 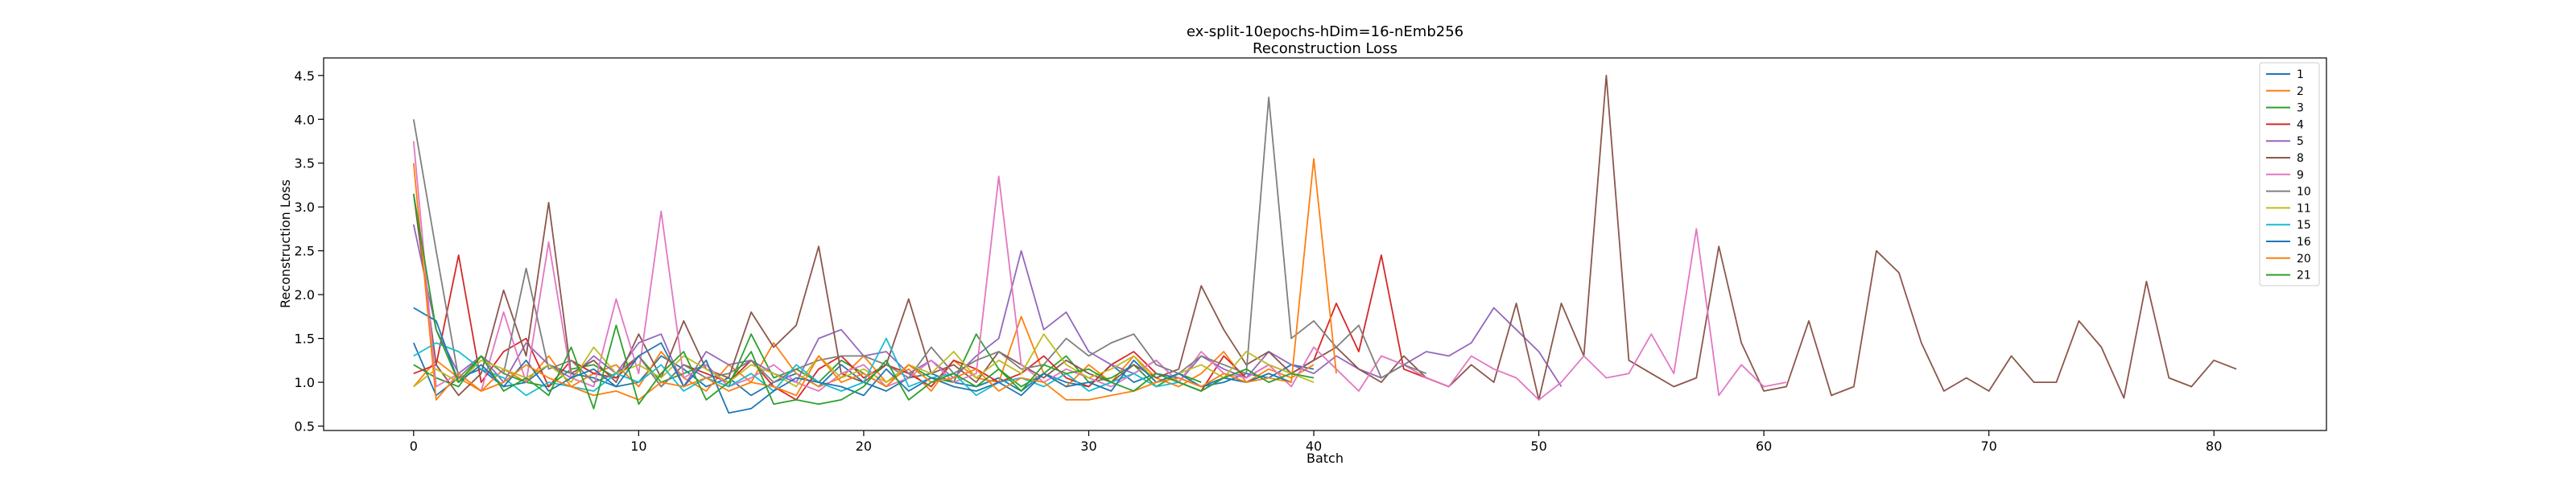 What do you see at coordinates (1325, 31) in the screenshot?
I see `chart-title: ex-split-10epochs-hDim=16-nEmb256` at bounding box center [1325, 31].